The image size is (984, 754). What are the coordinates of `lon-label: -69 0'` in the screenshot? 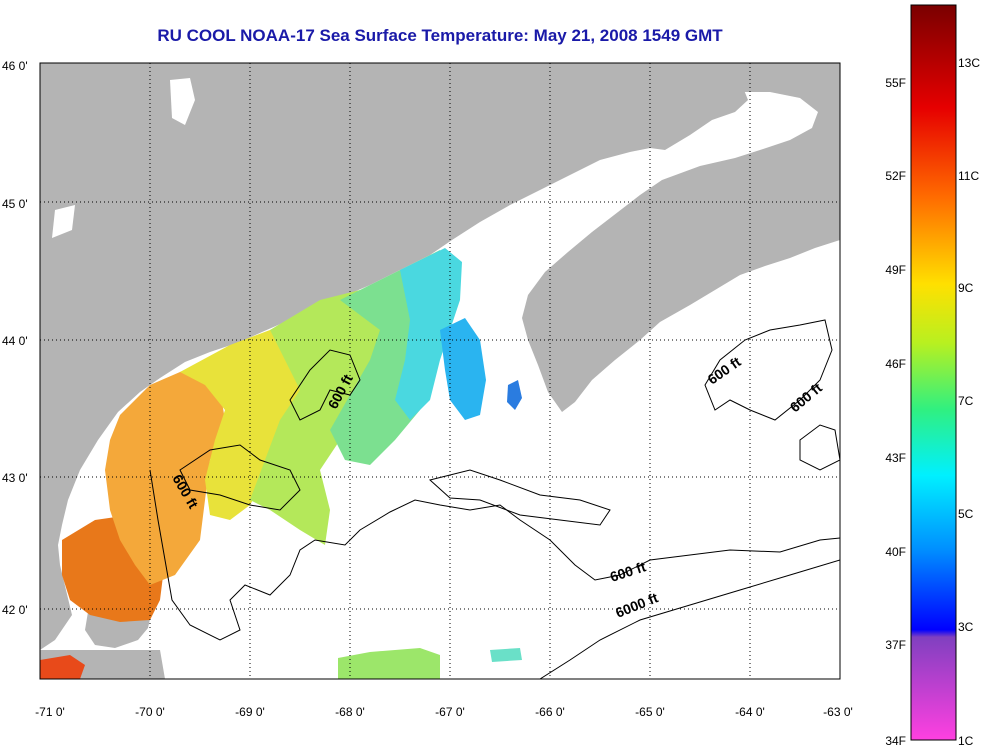 It's located at (250, 712).